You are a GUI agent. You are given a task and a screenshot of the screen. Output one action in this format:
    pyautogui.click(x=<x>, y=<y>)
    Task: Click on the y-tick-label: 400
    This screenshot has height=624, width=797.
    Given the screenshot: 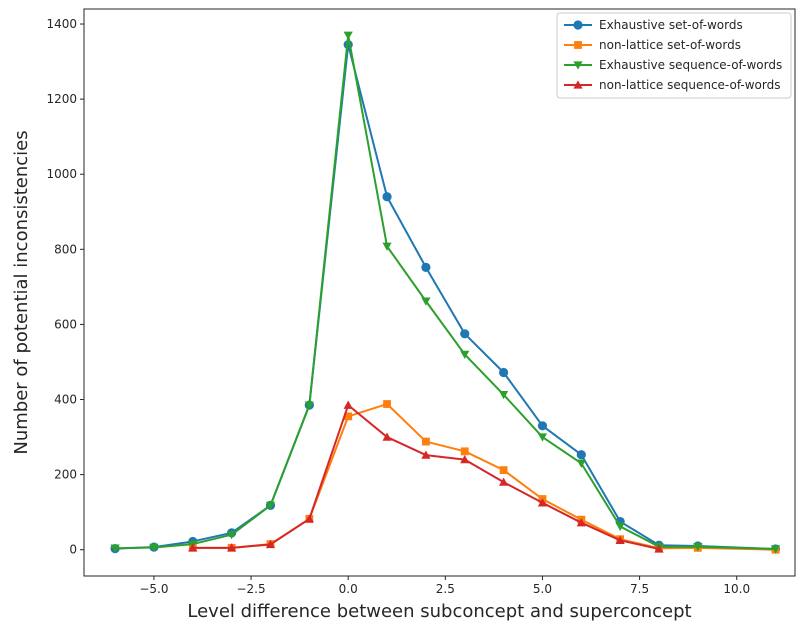 What is the action you would take?
    pyautogui.click(x=65, y=400)
    